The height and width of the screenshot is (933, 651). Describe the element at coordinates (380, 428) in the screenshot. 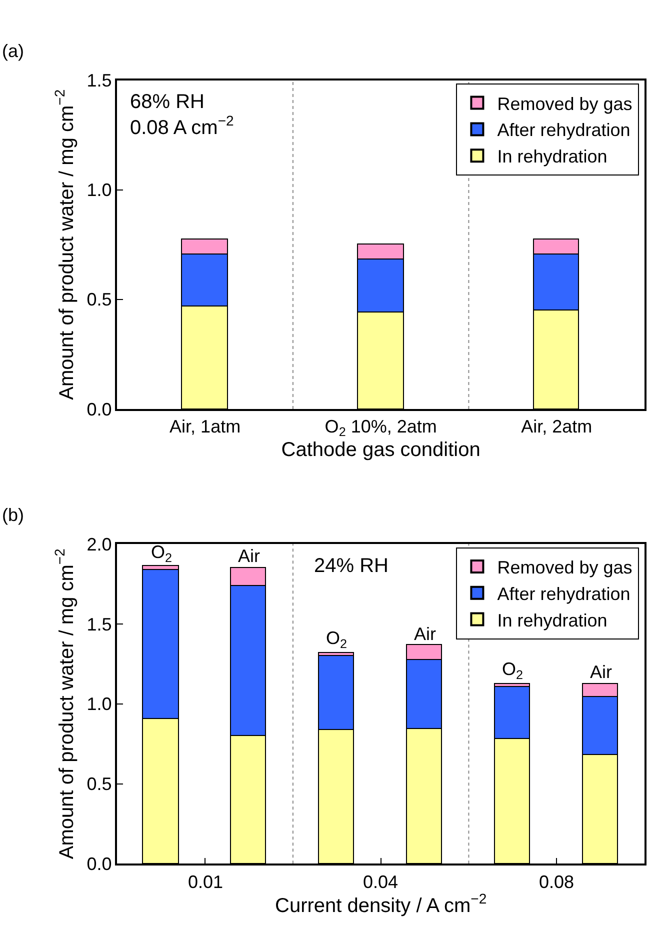

I see `x-tick-label: O$_{2}$ 10%, 2atm` at that location.